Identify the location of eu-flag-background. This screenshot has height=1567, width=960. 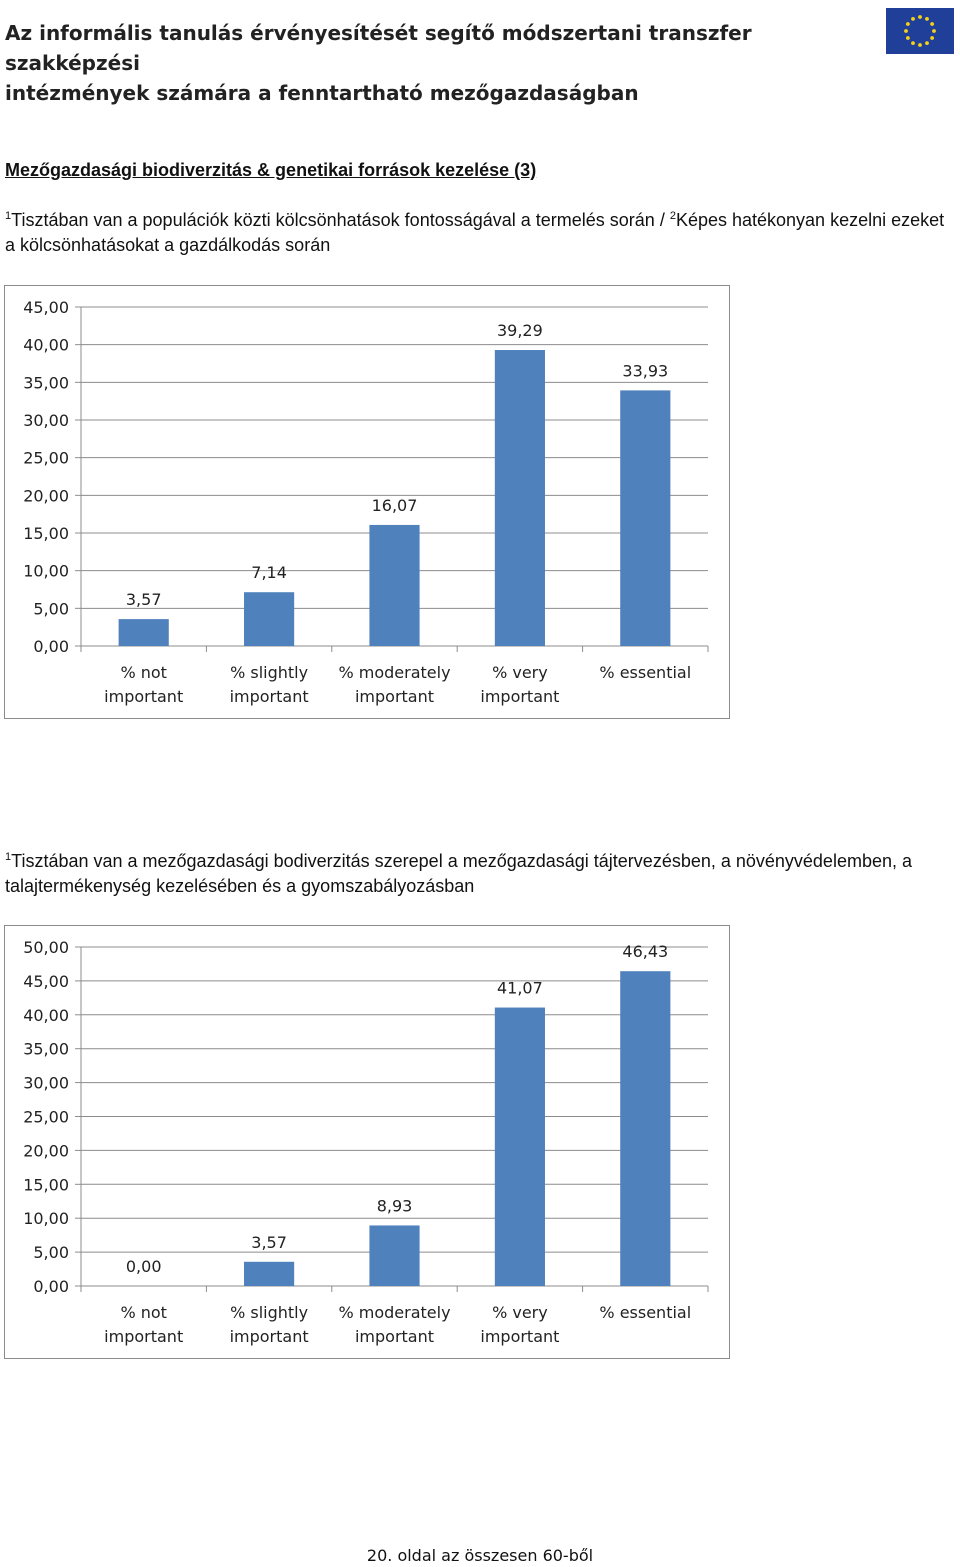
(920, 31).